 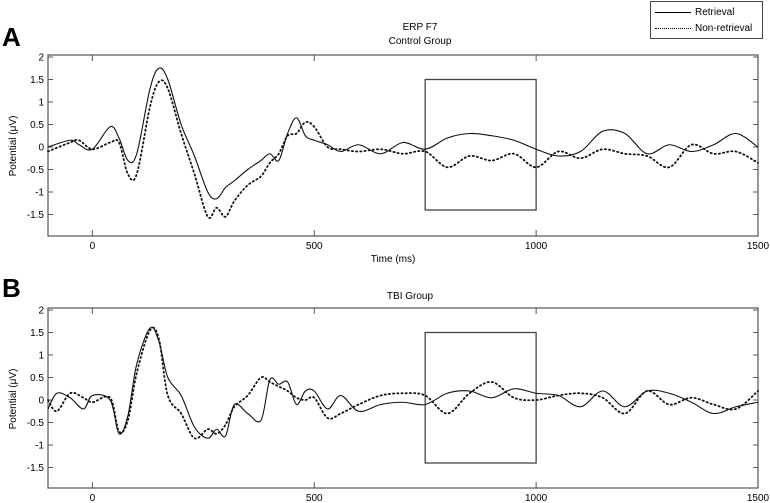 I want to click on legend-item-non-retrieval: Non-retrieval, so click(x=703, y=28).